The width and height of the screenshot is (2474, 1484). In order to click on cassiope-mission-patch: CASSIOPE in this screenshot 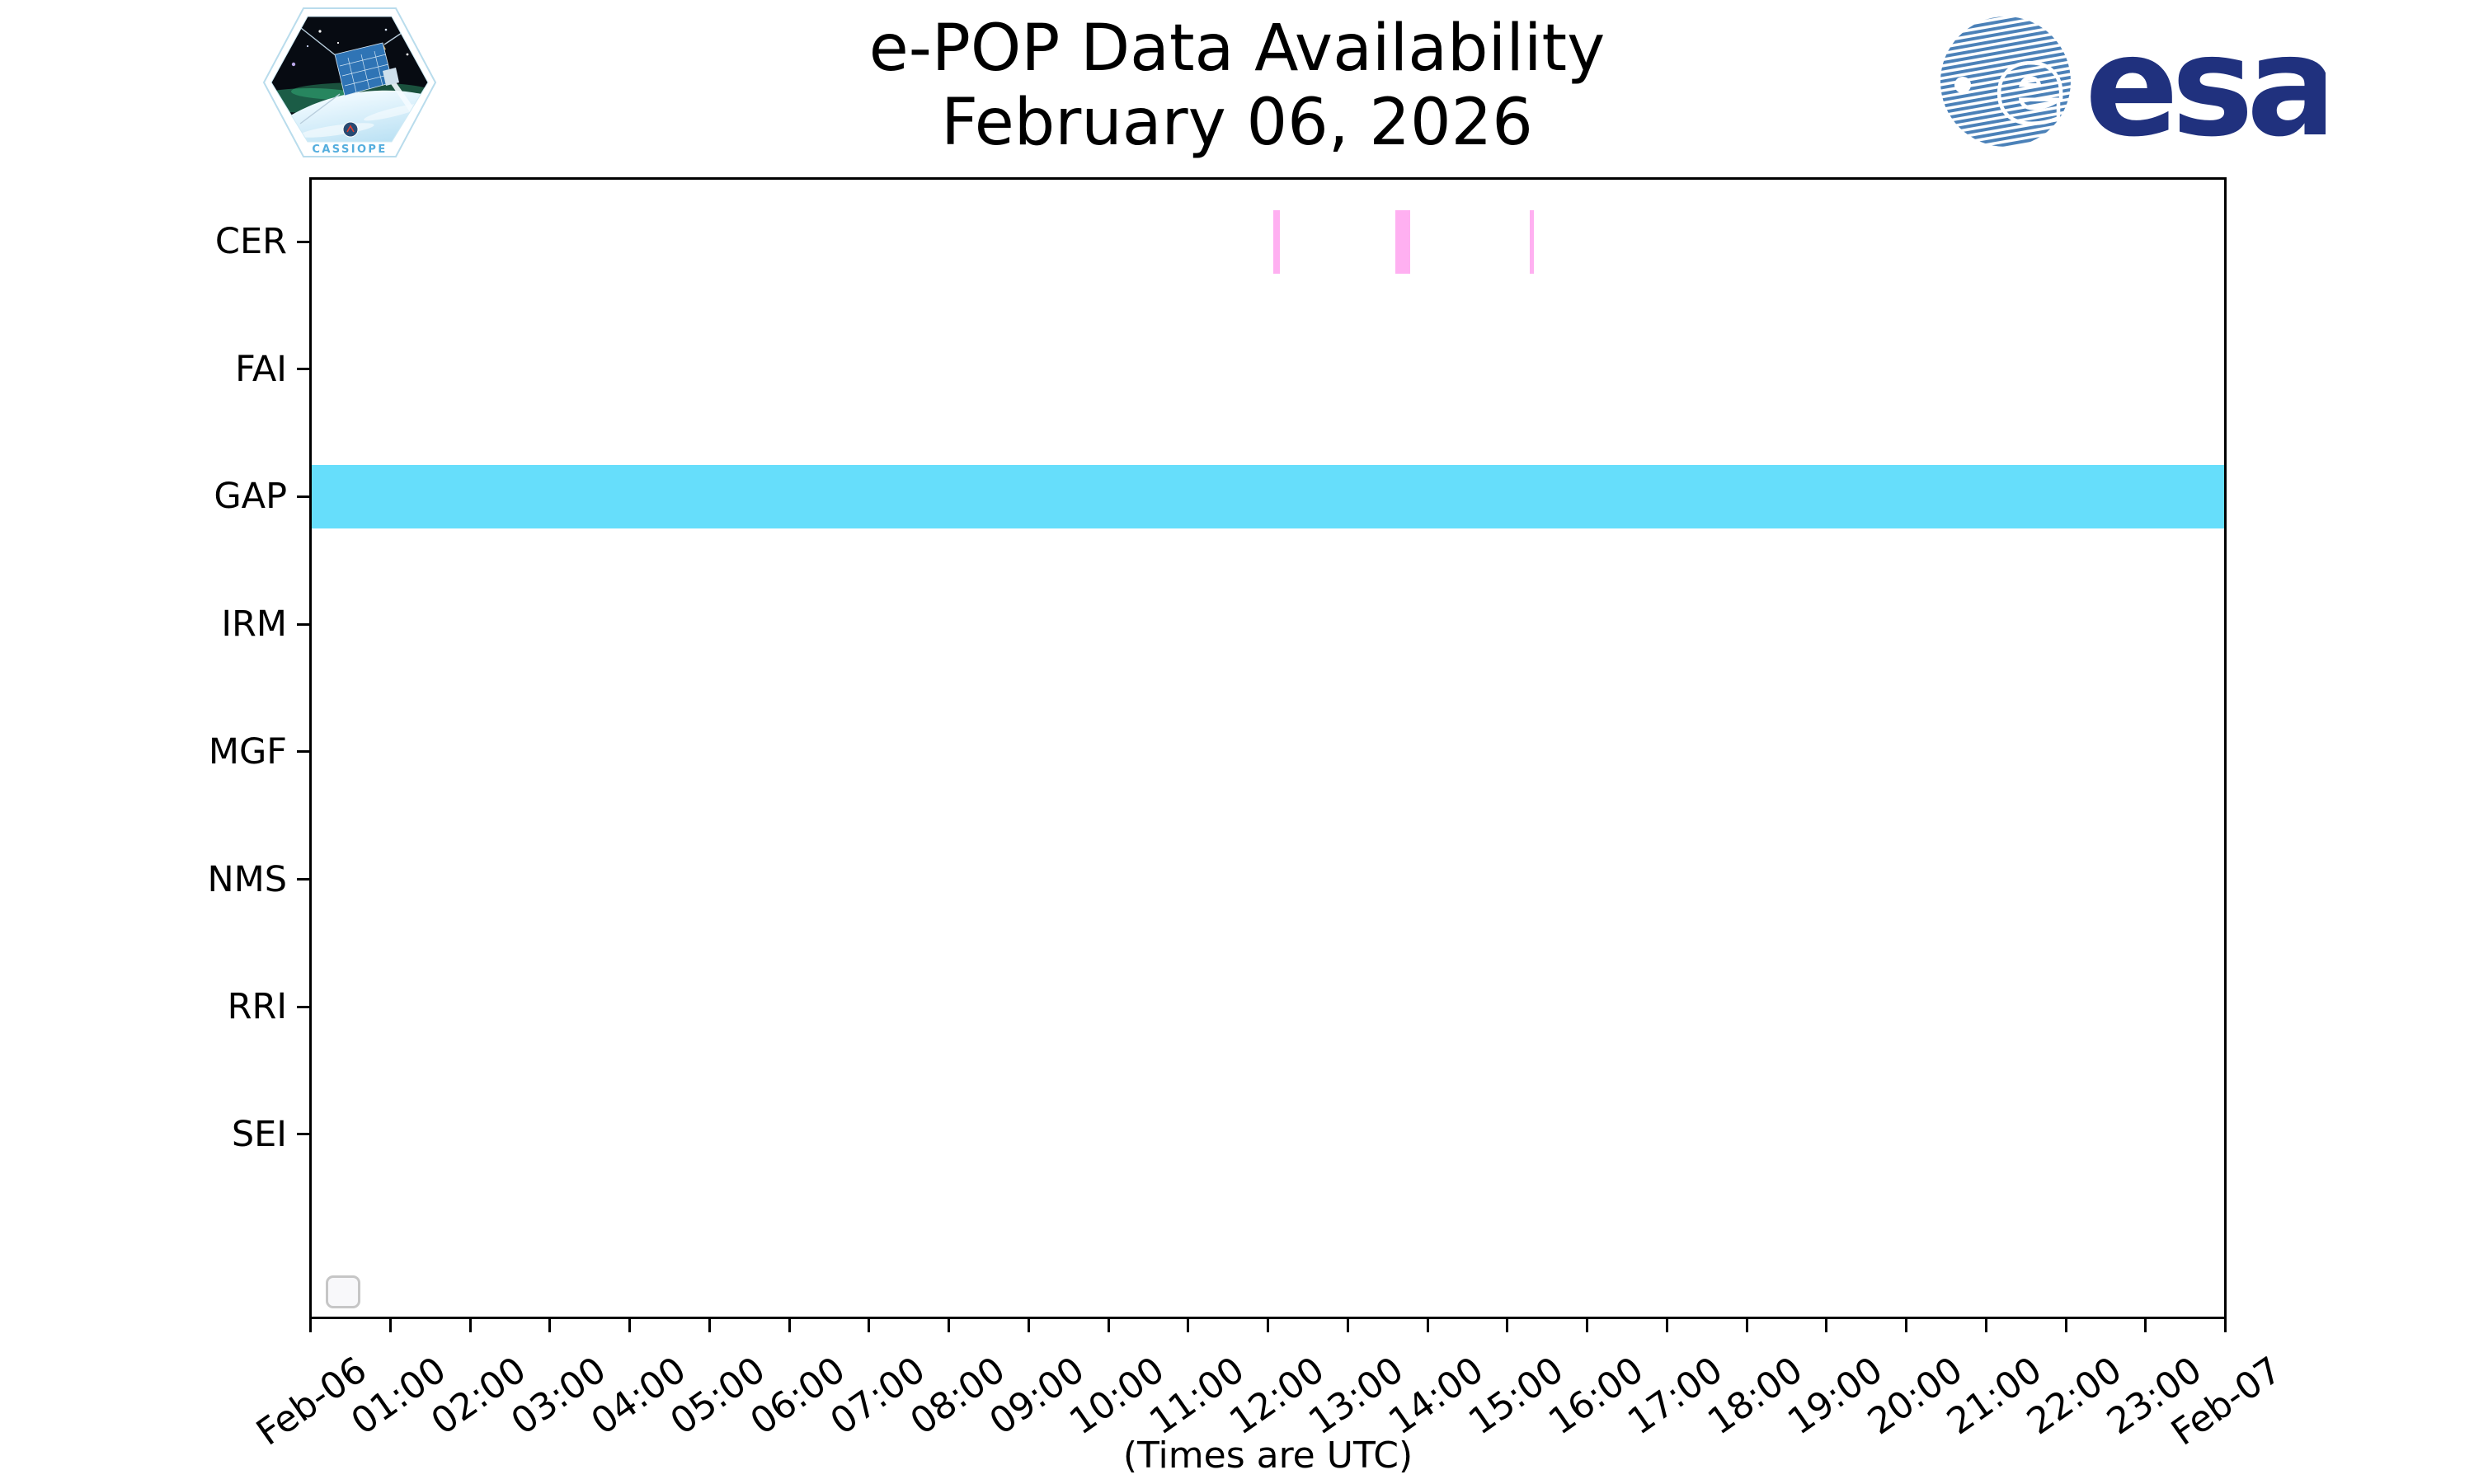, I will do `click(349, 82)`.